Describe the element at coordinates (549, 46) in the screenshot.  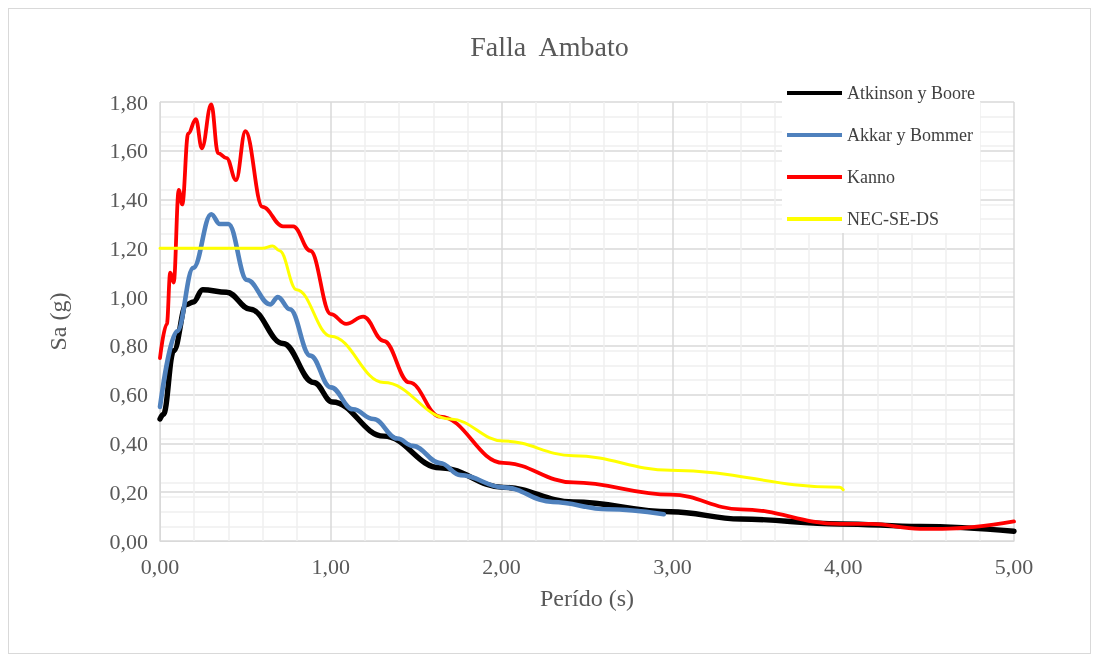
I see `chart-title: Falla Ambato` at that location.